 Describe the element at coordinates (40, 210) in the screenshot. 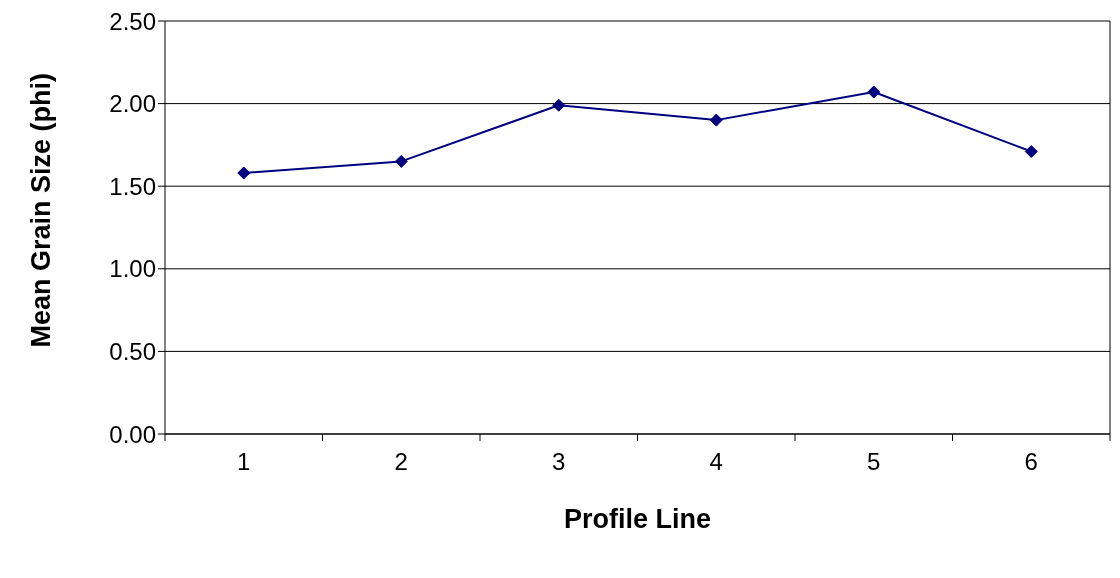

I see `y-axis-title: Mean Grain Size (phi)` at that location.